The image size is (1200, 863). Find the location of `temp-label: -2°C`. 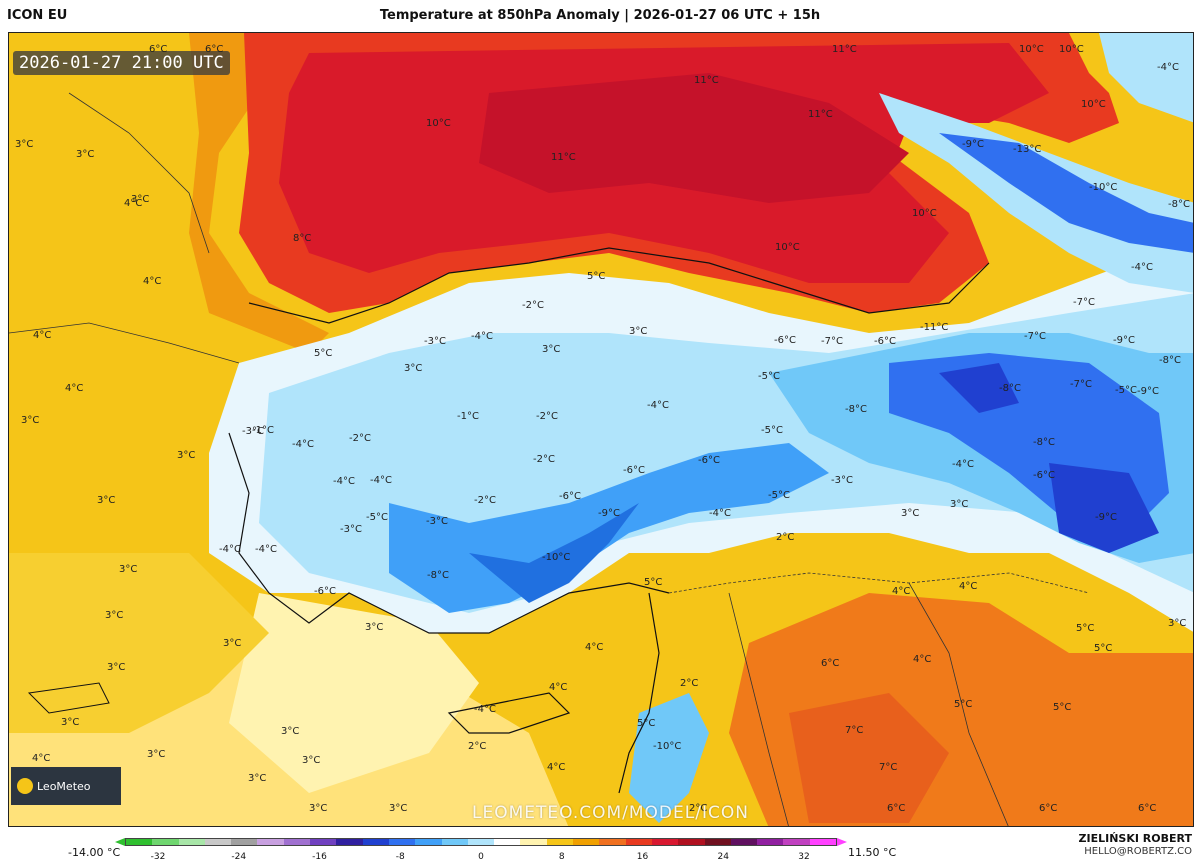

temp-label: -2°C is located at coordinates (360, 438).